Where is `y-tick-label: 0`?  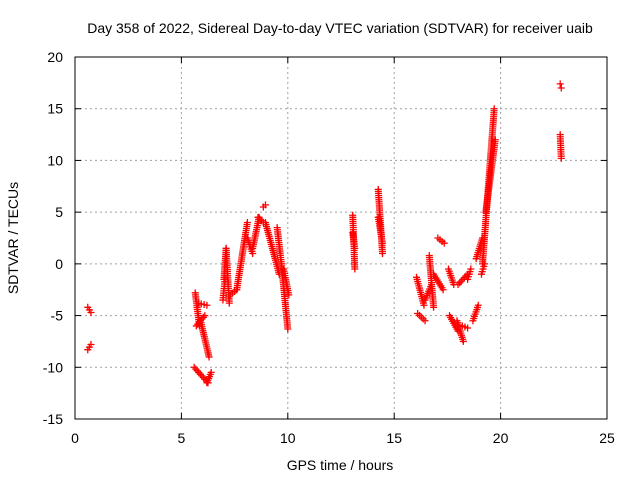 y-tick-label: 0 is located at coordinates (59, 264).